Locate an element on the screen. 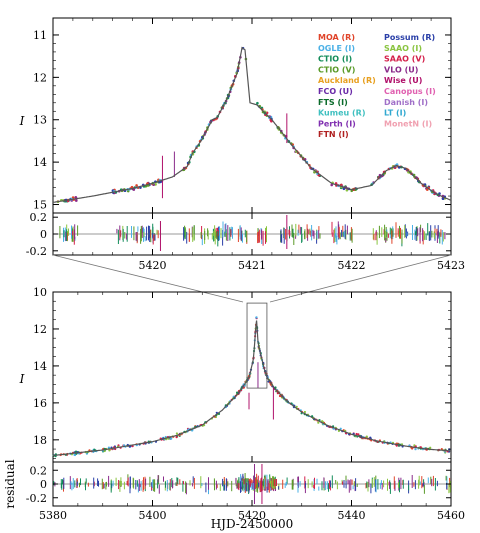  x-tick-label: 5422 is located at coordinates (352, 265).